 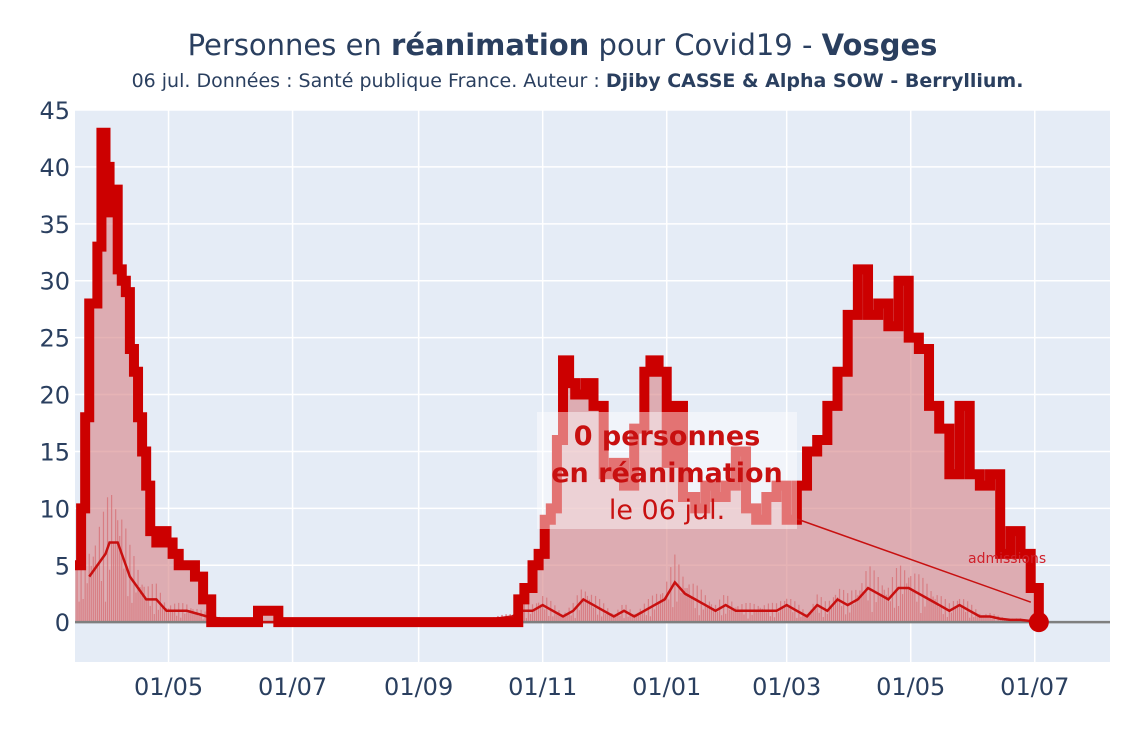 What do you see at coordinates (1038, 622) in the screenshot?
I see `last-point-marker` at bounding box center [1038, 622].